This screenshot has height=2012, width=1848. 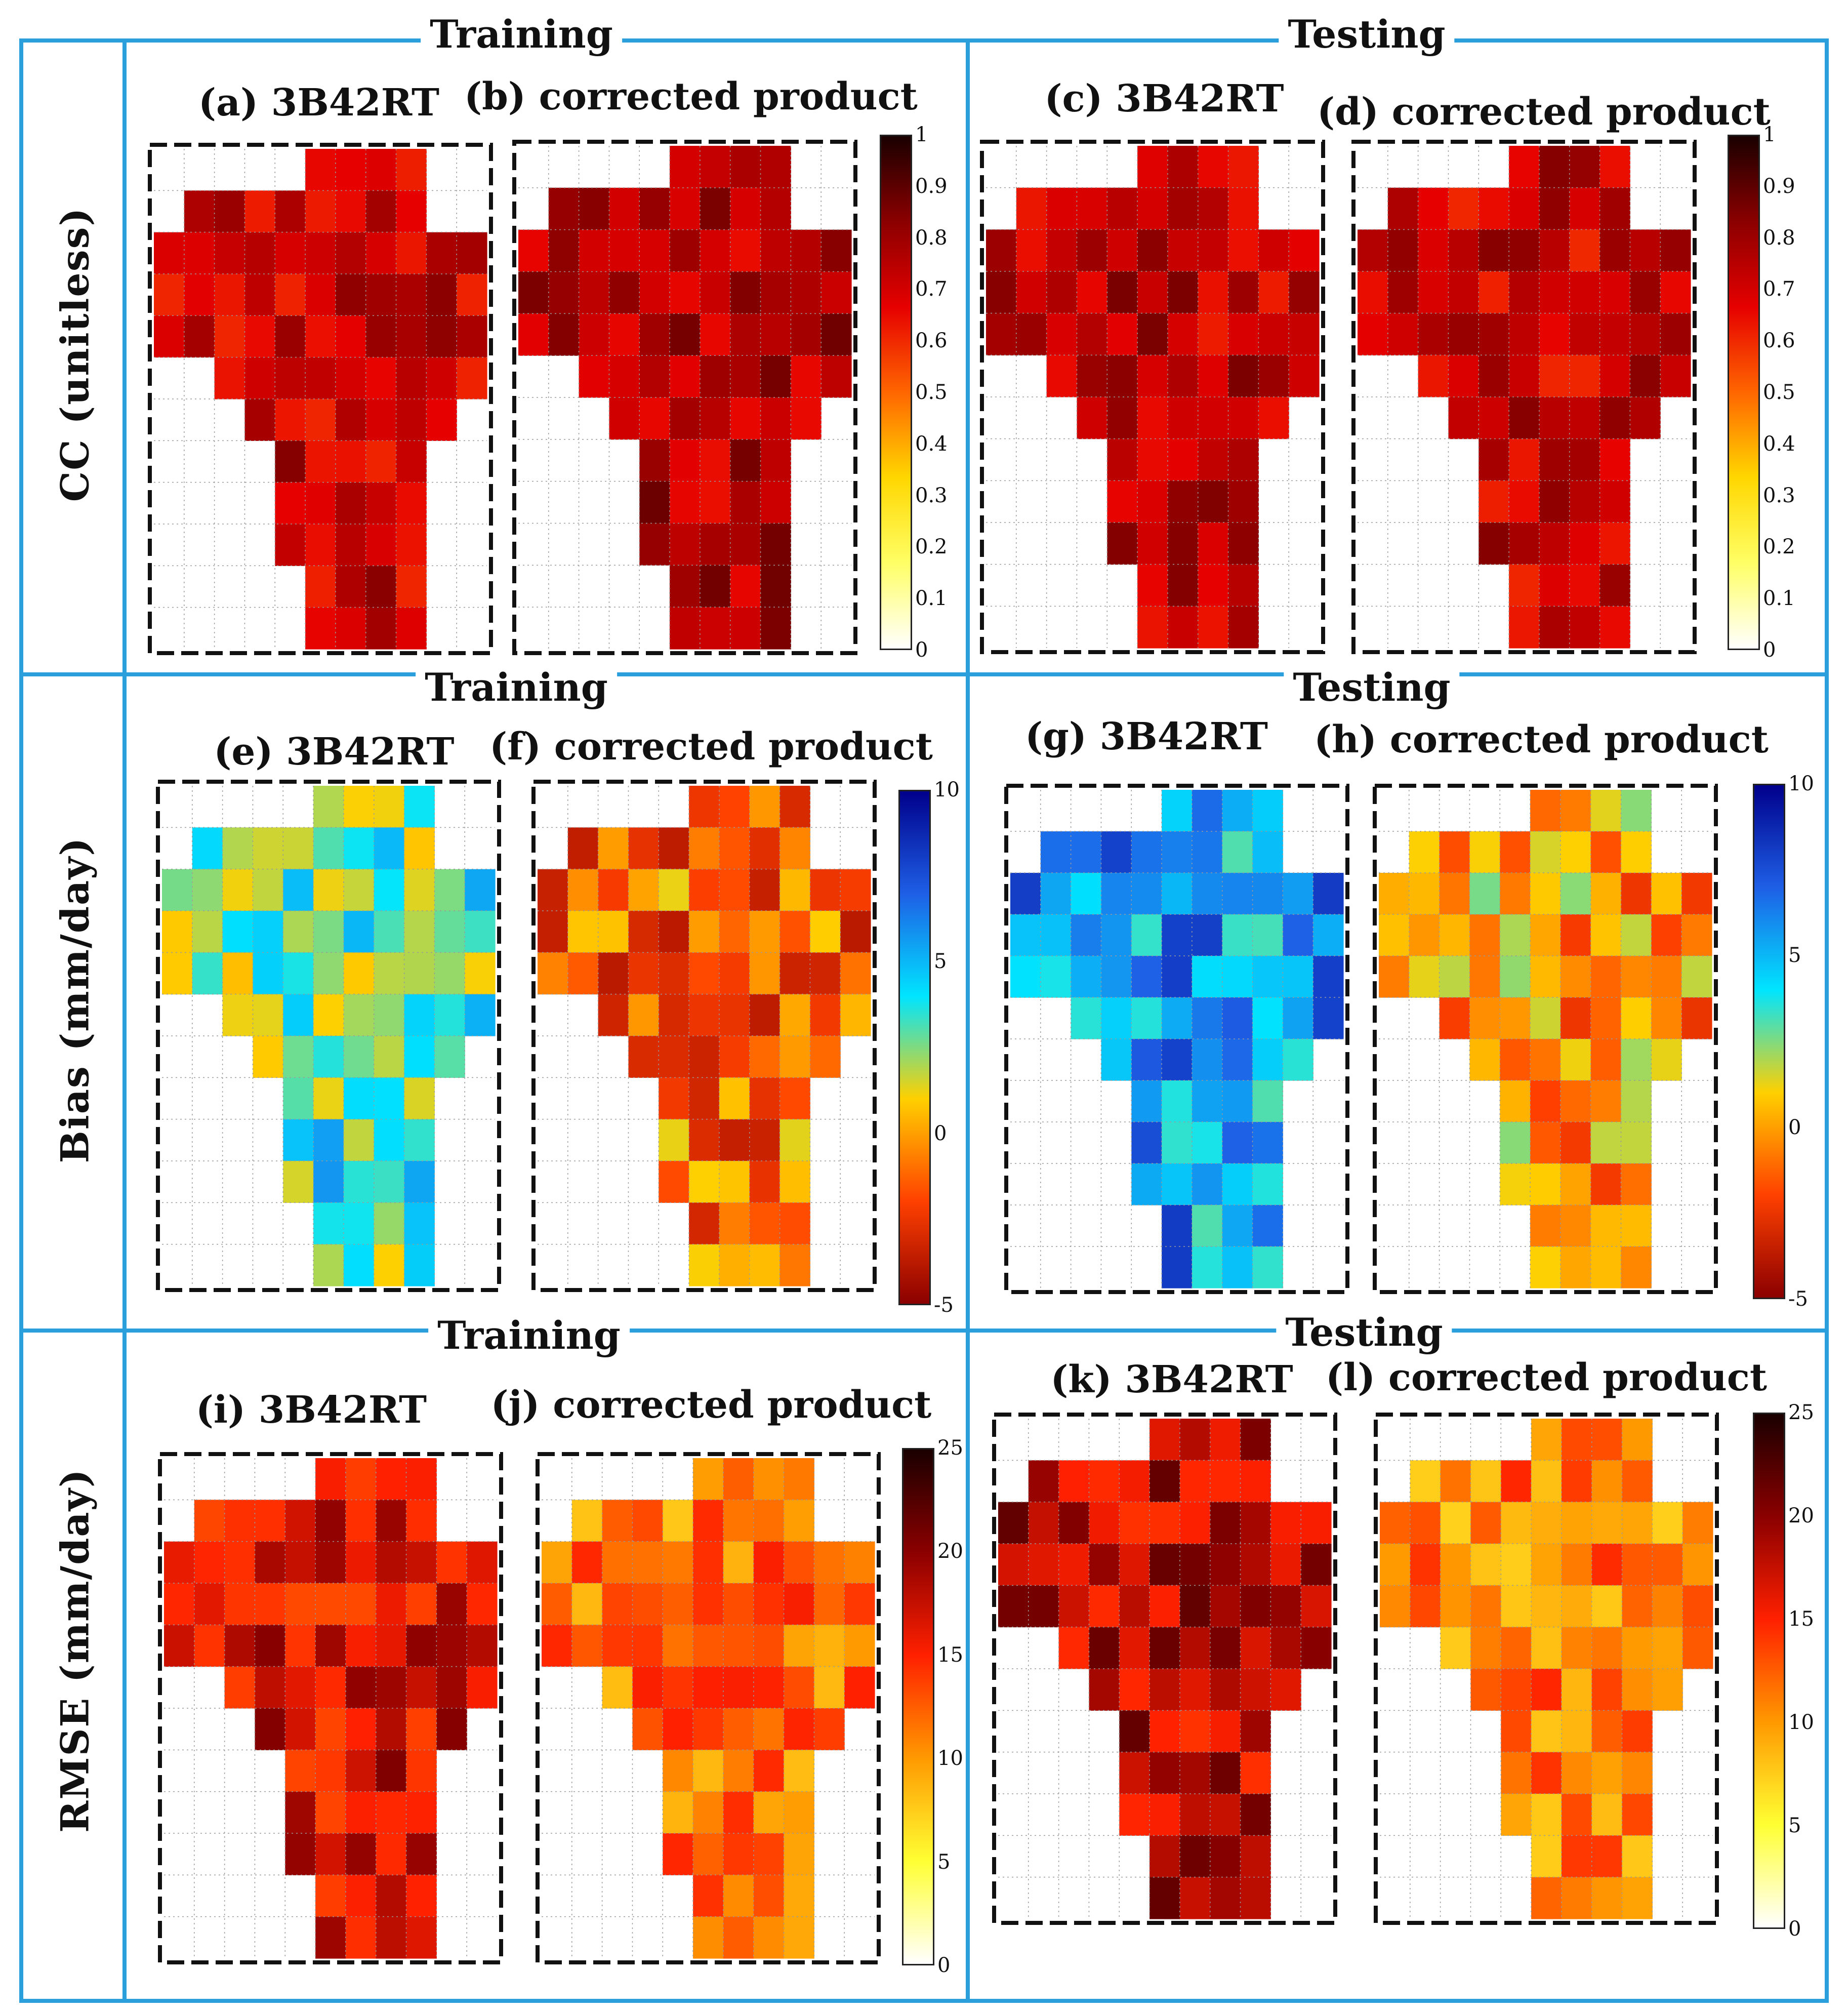 What do you see at coordinates (921, 134) in the screenshot?
I see `colorbar-tick-label: 1` at bounding box center [921, 134].